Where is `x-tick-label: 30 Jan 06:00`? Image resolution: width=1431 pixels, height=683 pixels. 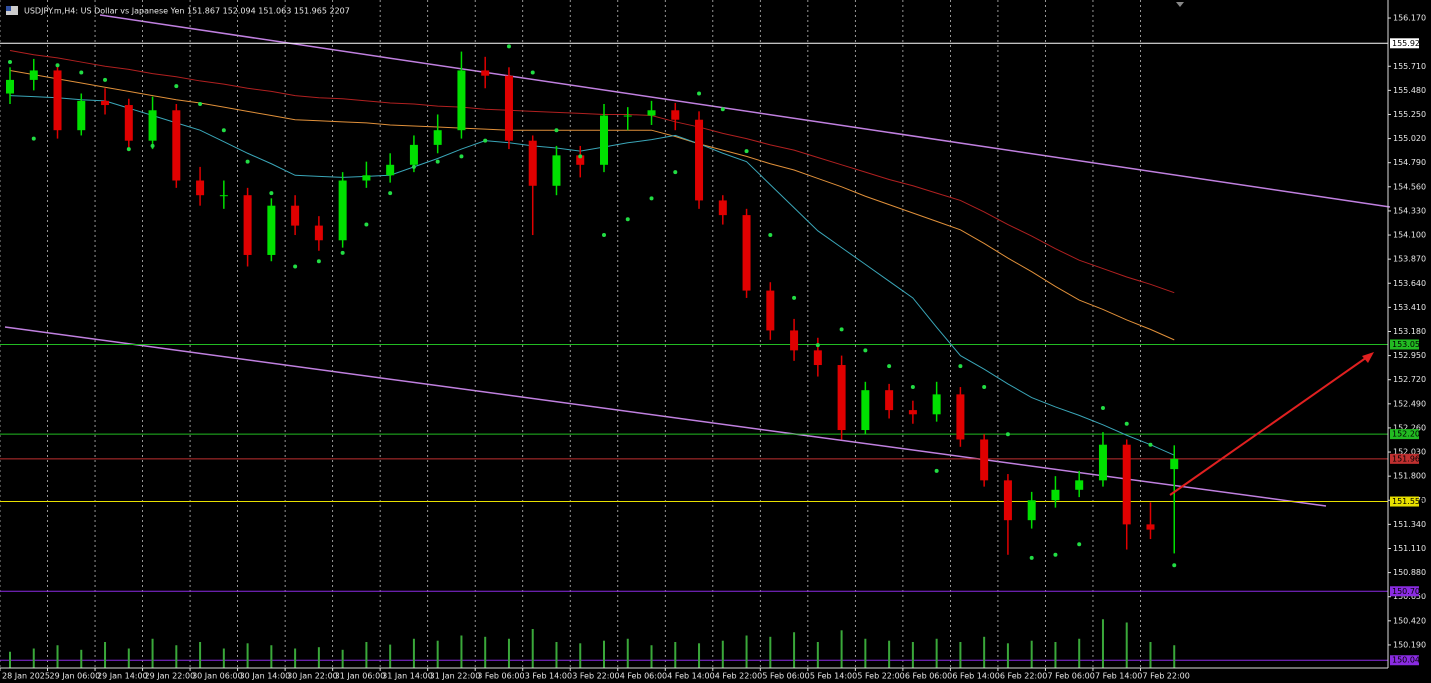 x-tick-label: 30 Jan 06:00 is located at coordinates (217, 676).